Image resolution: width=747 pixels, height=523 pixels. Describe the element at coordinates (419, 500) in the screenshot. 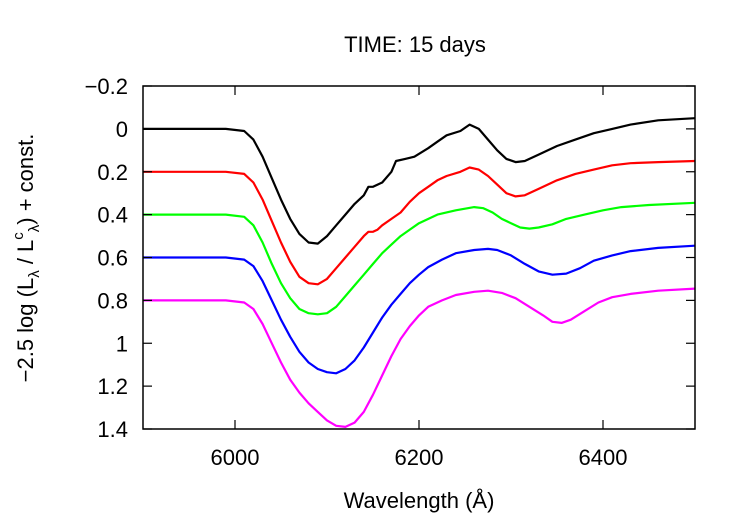

I see `x-axis-label: Wavelength (Å)` at that location.